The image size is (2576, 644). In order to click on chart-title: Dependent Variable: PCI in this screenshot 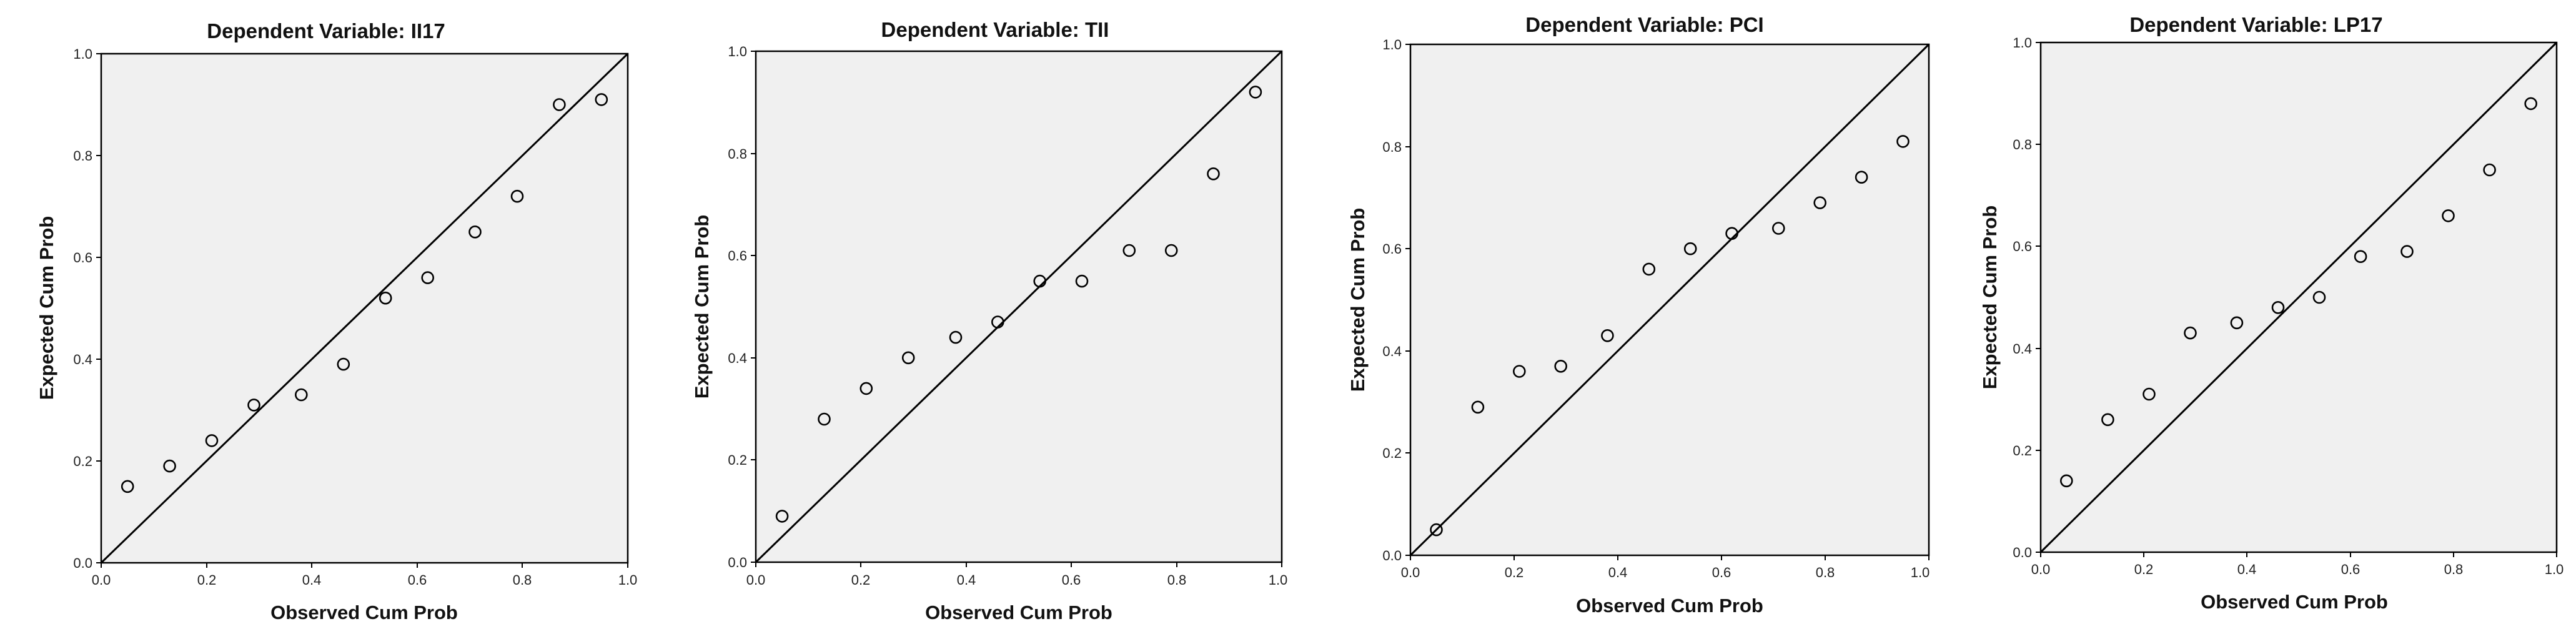, I will do `click(1644, 24)`.